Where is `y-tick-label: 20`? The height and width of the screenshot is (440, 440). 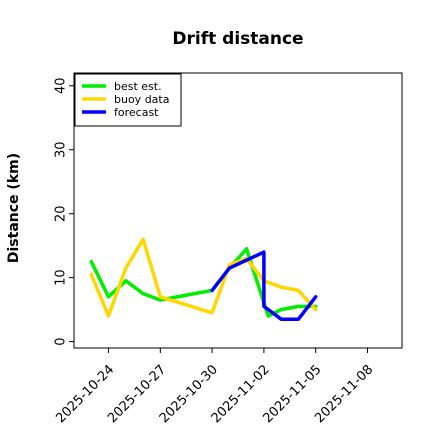 y-tick-label: 20 is located at coordinates (61, 213).